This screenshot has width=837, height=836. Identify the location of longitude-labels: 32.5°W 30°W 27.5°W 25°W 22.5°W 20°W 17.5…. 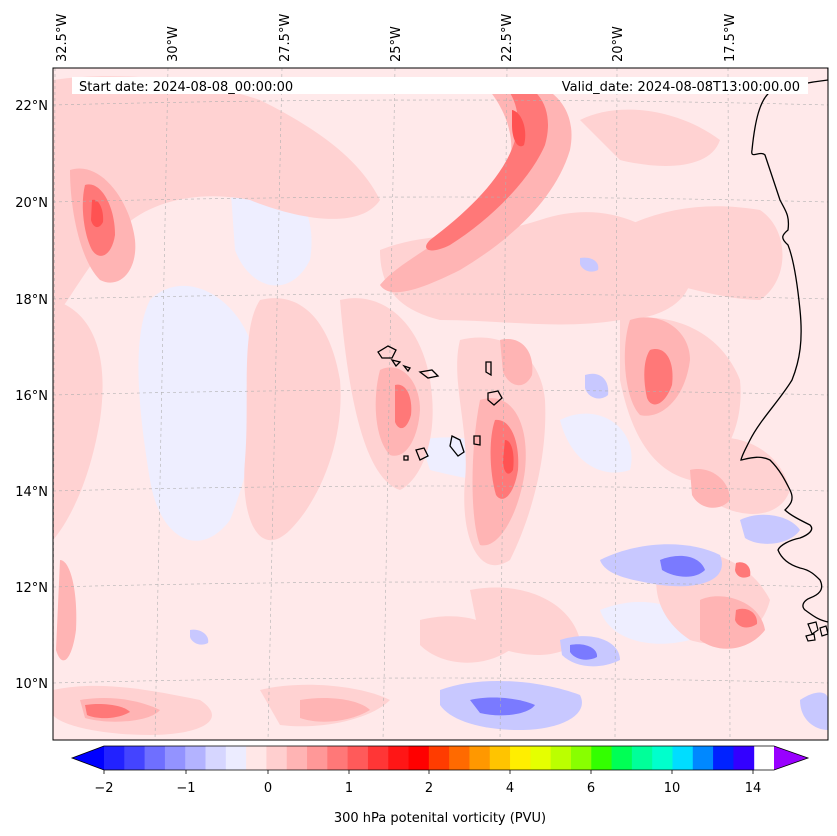
(396, 38).